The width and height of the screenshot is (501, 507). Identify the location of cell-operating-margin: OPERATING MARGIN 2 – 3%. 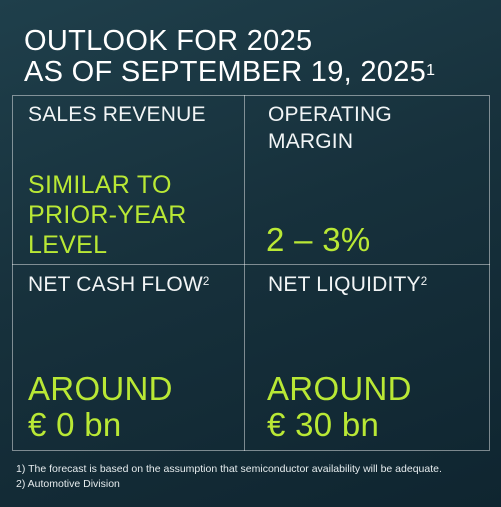
(374, 181).